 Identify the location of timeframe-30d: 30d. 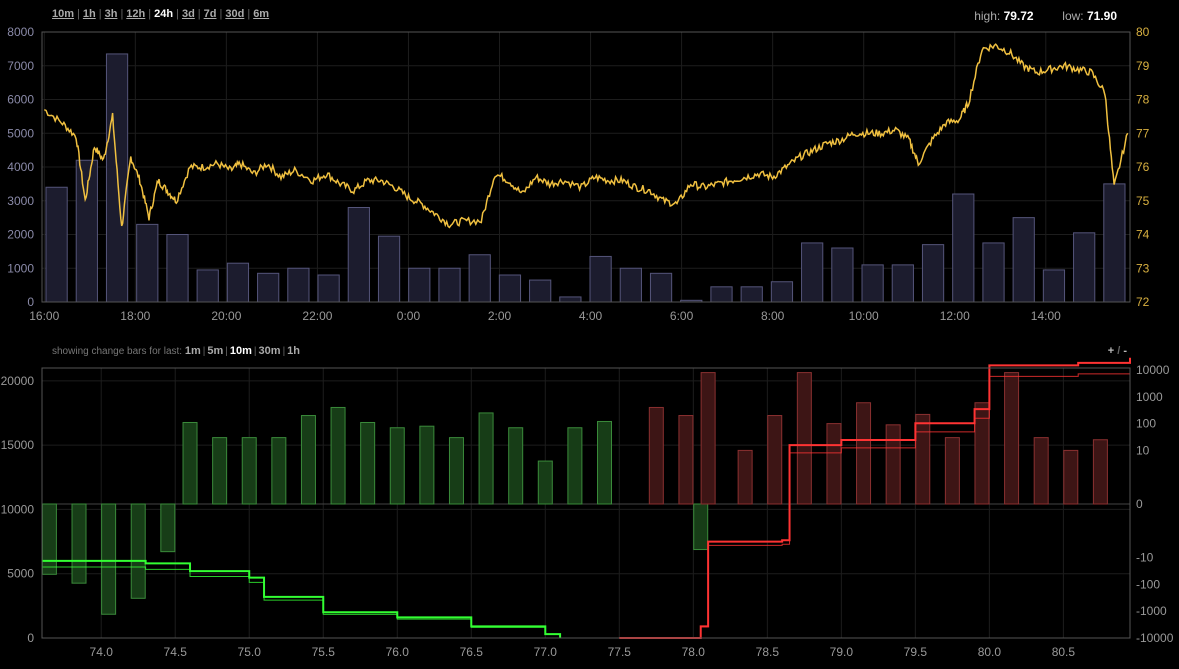
(235, 14).